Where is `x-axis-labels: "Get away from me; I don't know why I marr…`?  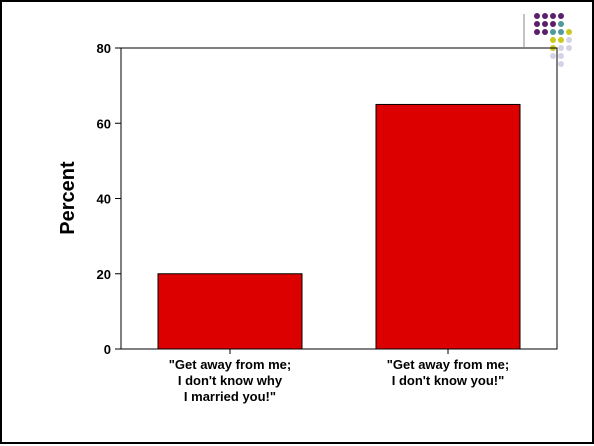
x-axis-labels: "Get away from me; I don't know why I marr… is located at coordinates (339, 380).